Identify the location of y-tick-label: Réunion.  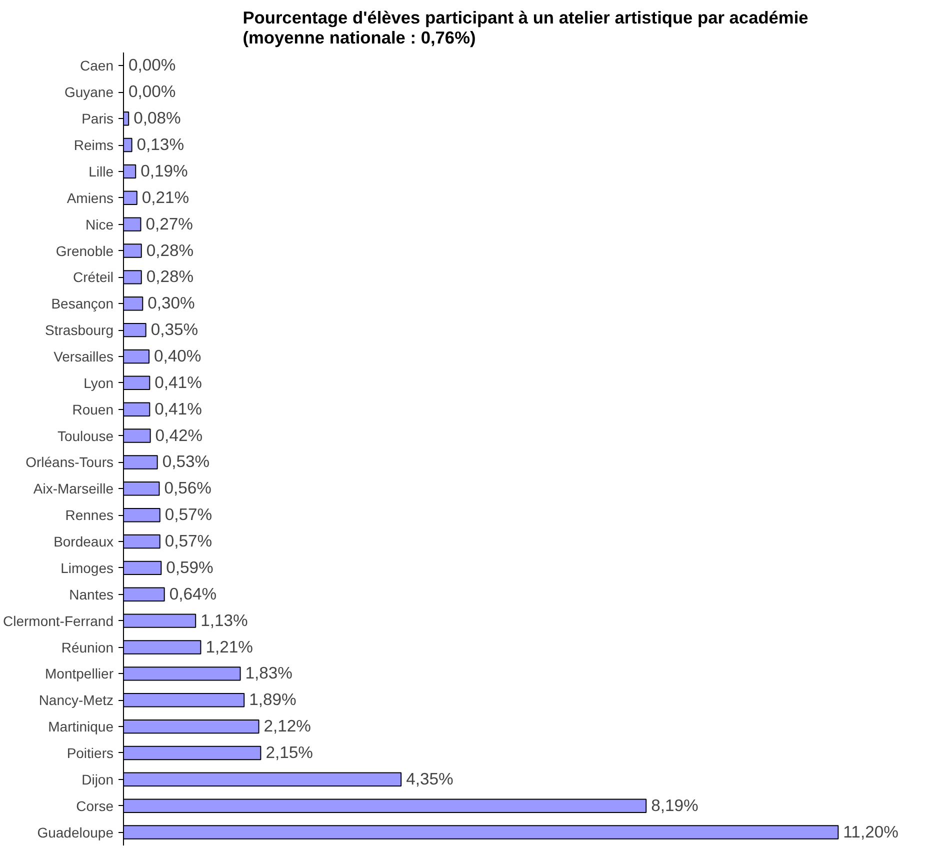
(87, 647).